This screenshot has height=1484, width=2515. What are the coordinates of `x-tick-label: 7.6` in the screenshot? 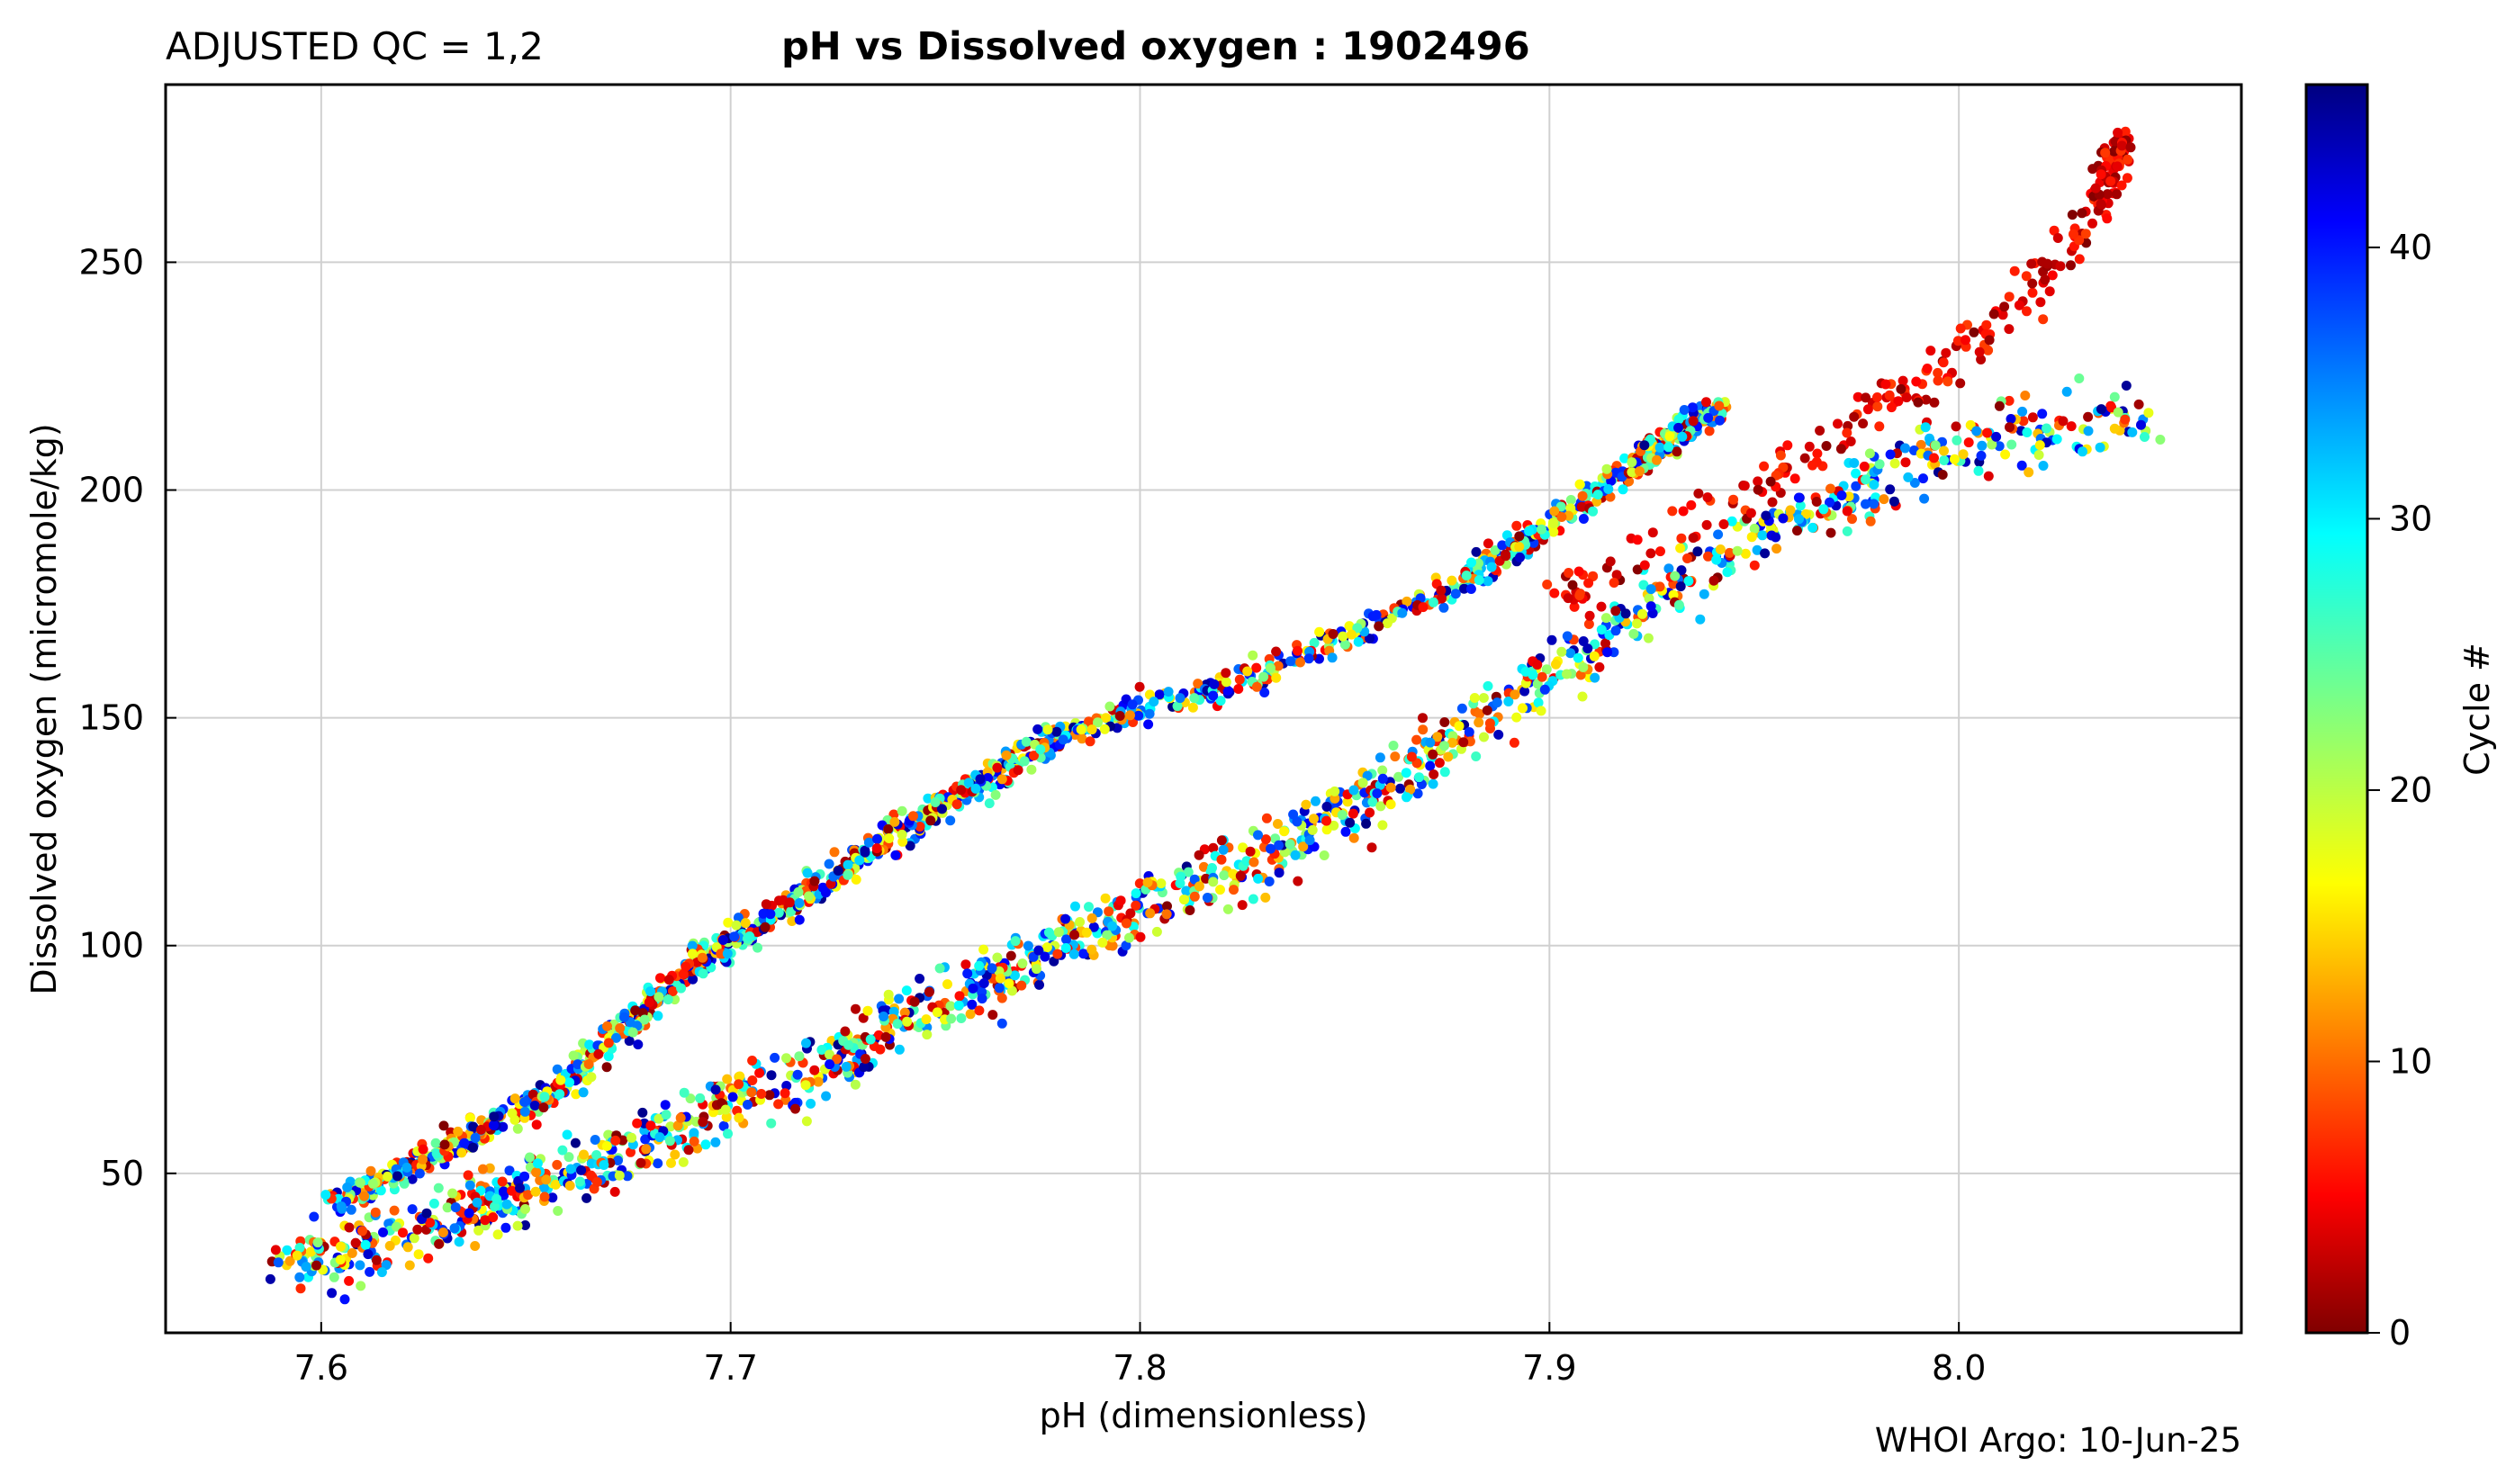 It's located at (321, 1368).